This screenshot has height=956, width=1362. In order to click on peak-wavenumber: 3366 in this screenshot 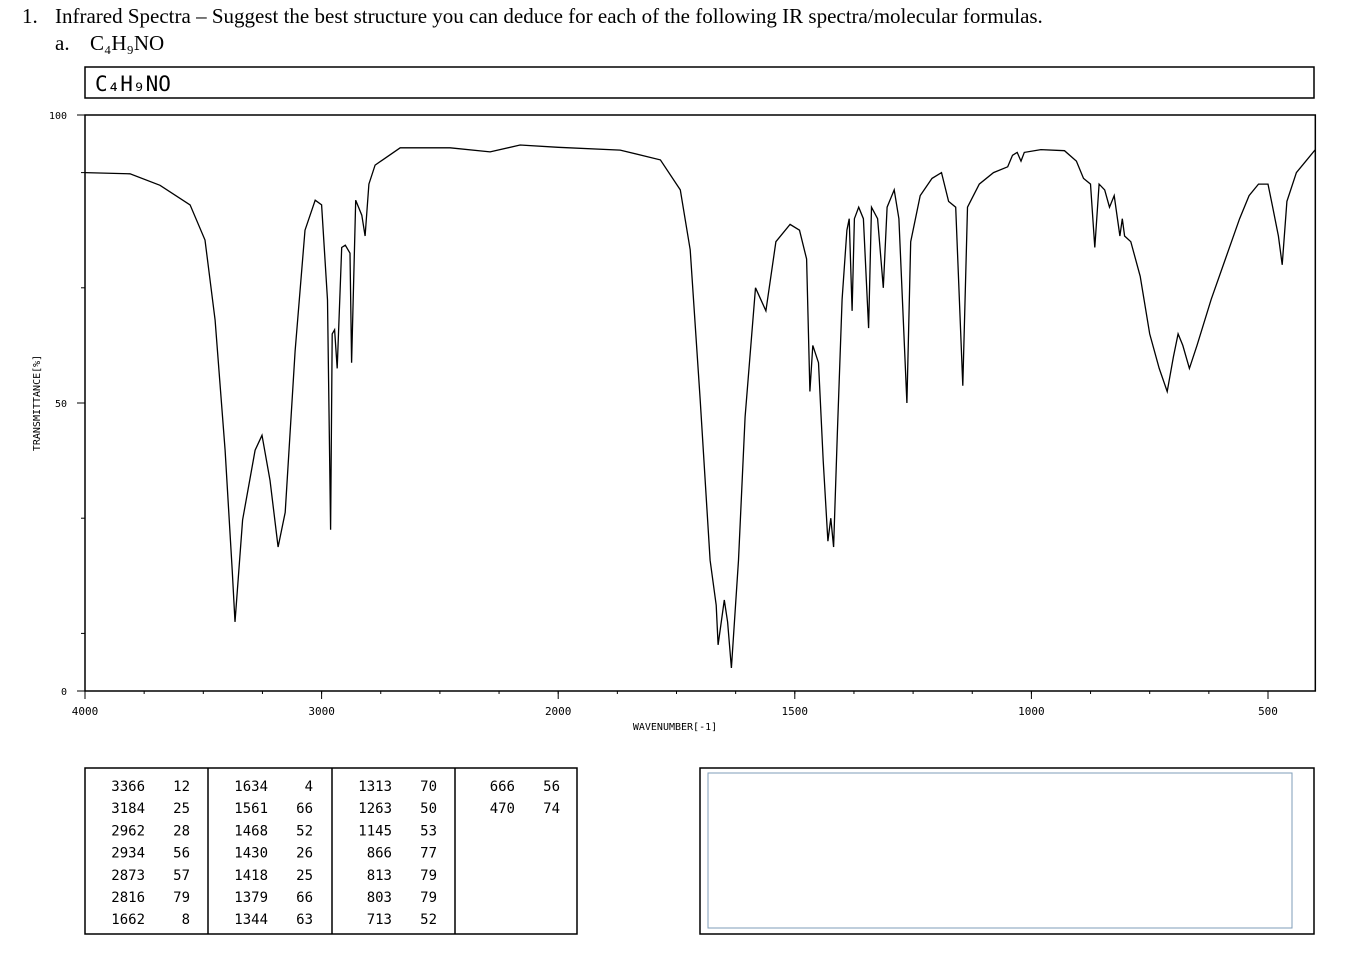, I will do `click(128, 787)`.